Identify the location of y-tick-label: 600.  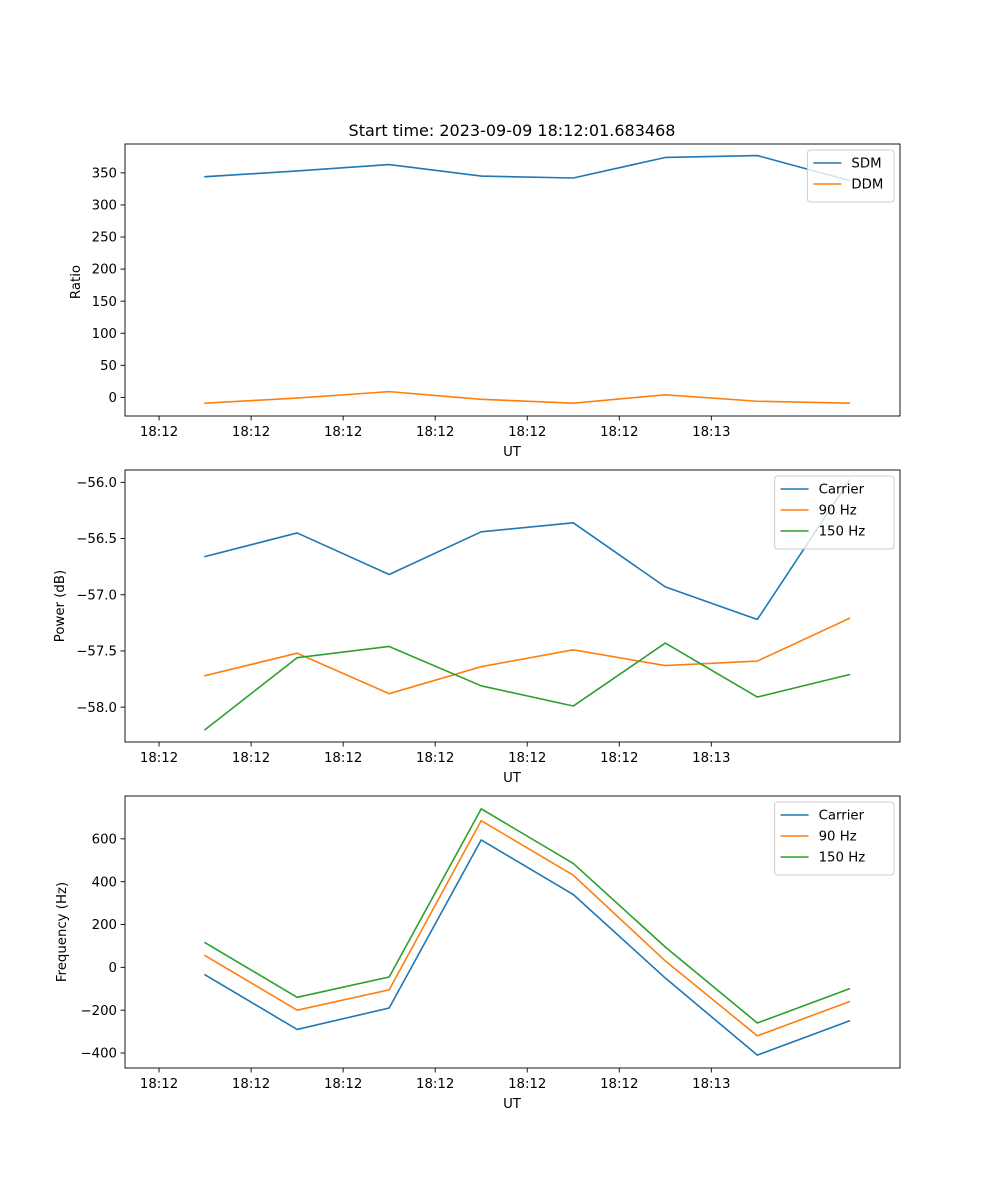
(104, 839).